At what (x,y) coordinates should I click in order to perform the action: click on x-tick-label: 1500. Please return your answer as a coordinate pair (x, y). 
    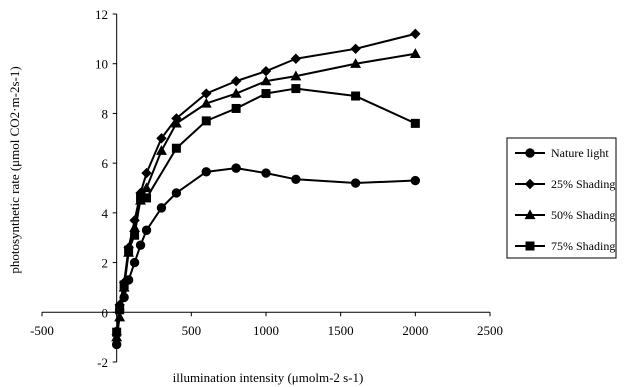
    Looking at the image, I should click on (341, 330).